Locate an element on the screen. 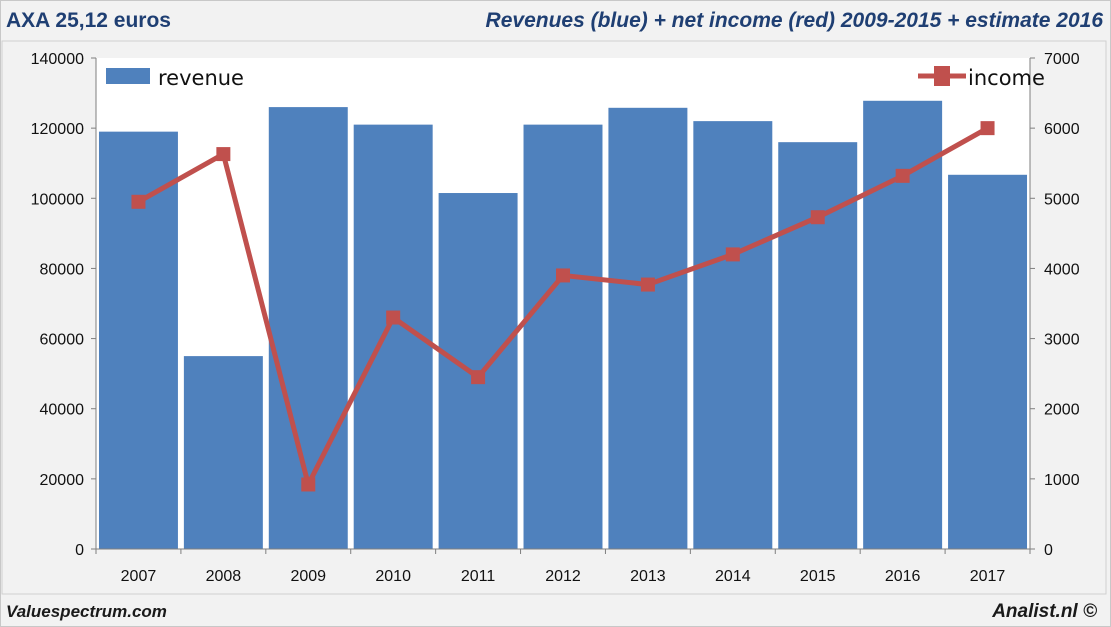 The height and width of the screenshot is (627, 1111). chart-title-left: AXA 25,12 euros is located at coordinates (88, 20).